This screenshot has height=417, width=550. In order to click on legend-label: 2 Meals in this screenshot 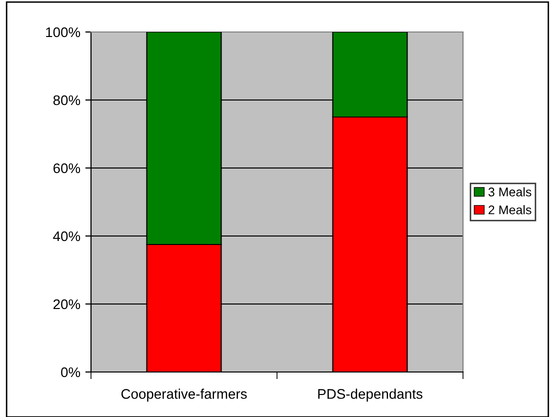, I will do `click(510, 209)`.